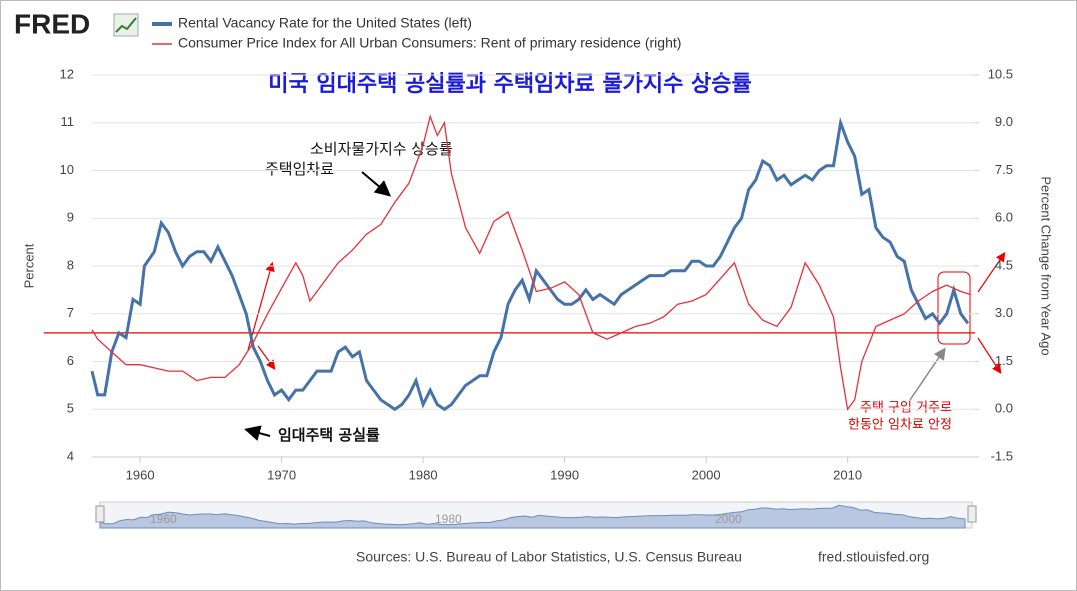  I want to click on y2-axis-label: Percent Change from Year Ago, so click(1046, 265).